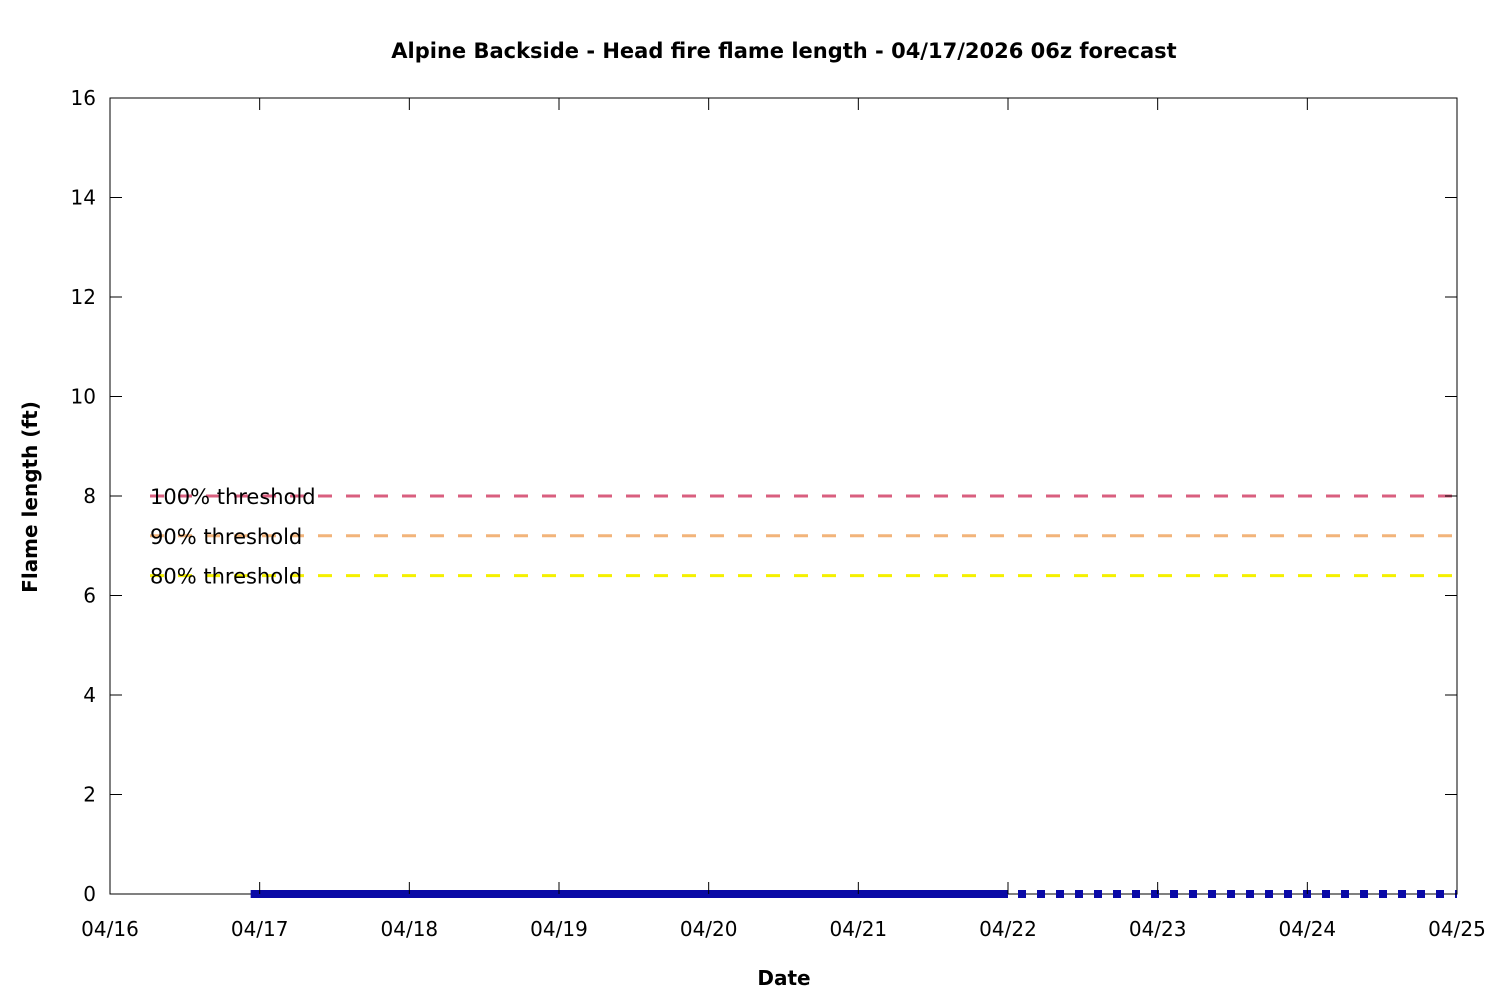  Describe the element at coordinates (709, 929) in the screenshot. I see `x-tick-label: 04/20` at that location.